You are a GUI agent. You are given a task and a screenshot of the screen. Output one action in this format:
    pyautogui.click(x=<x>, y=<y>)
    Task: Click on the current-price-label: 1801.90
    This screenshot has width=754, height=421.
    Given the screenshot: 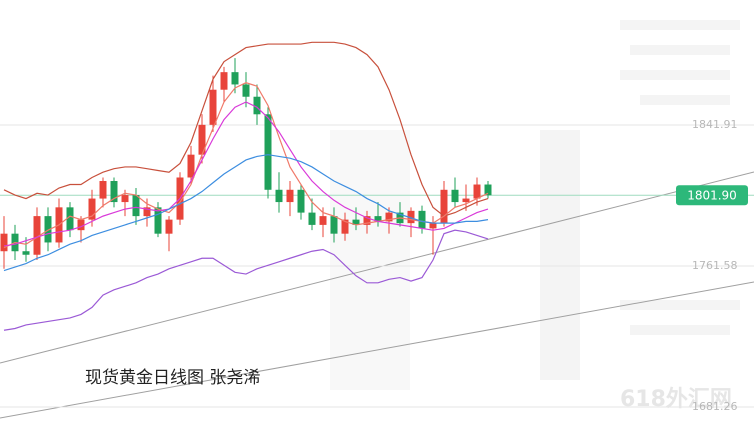 What is the action you would take?
    pyautogui.click(x=712, y=196)
    